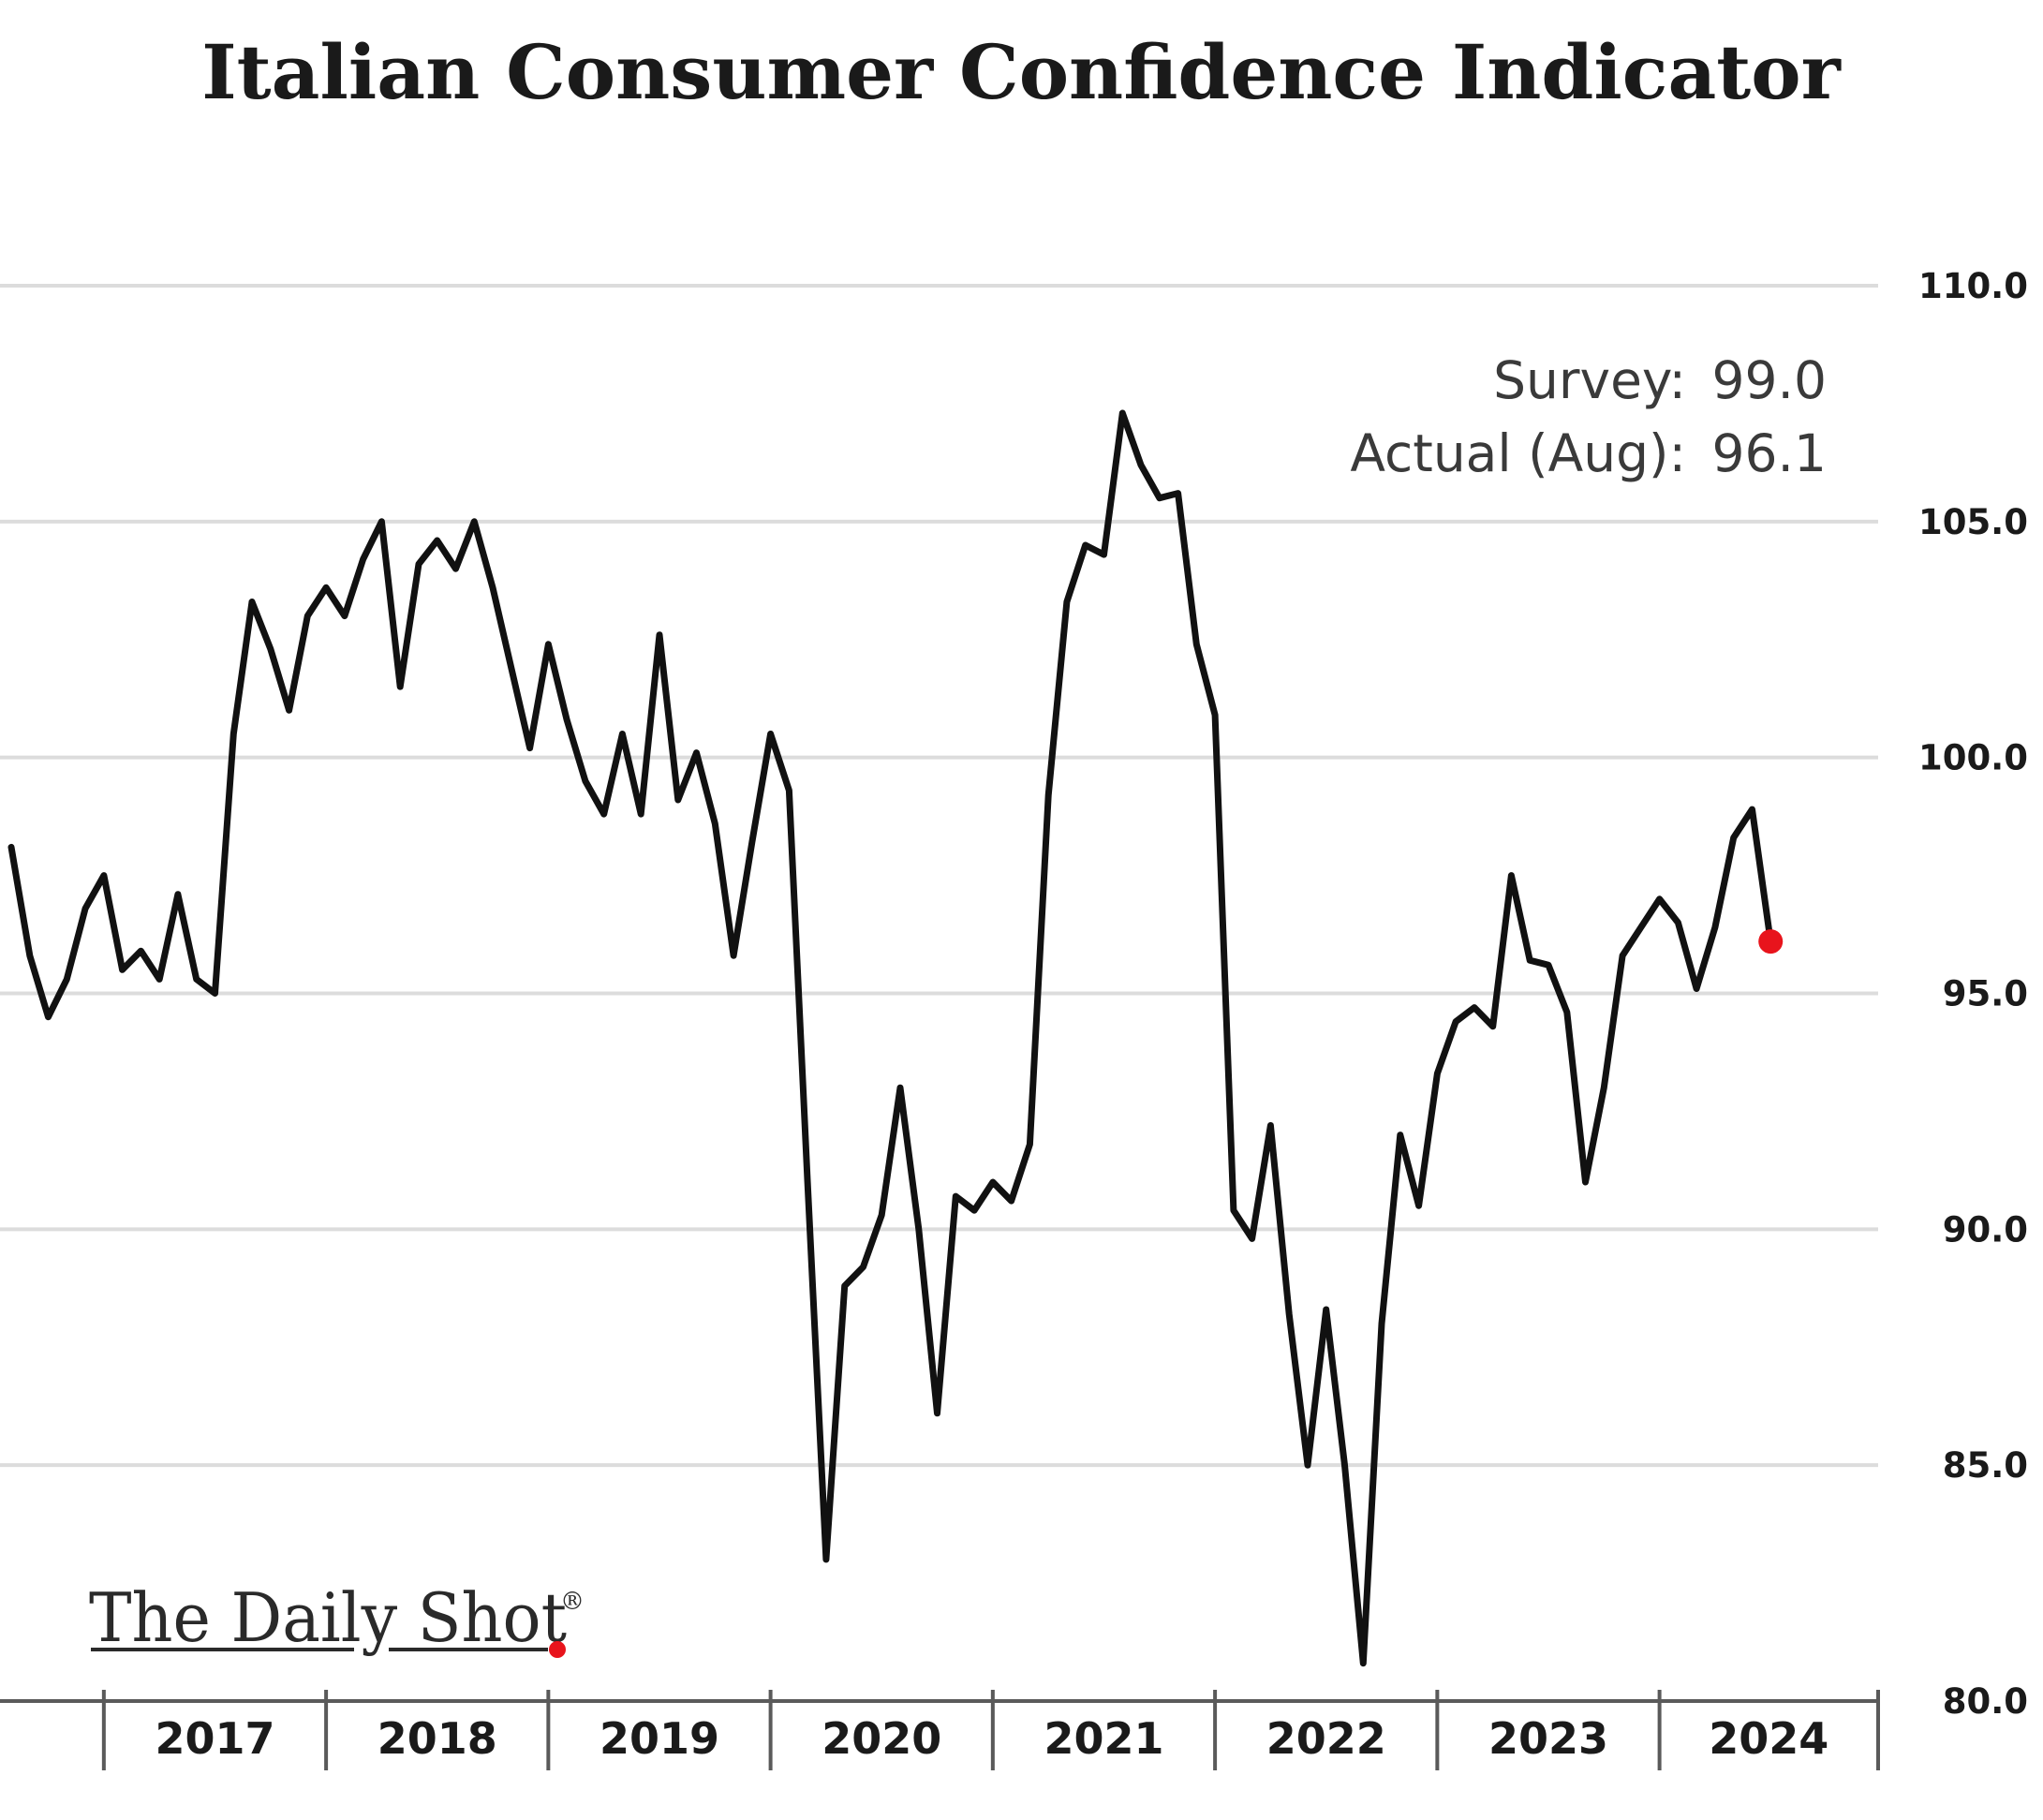  I want to click on x-tick-label: 2019, so click(659, 1738).